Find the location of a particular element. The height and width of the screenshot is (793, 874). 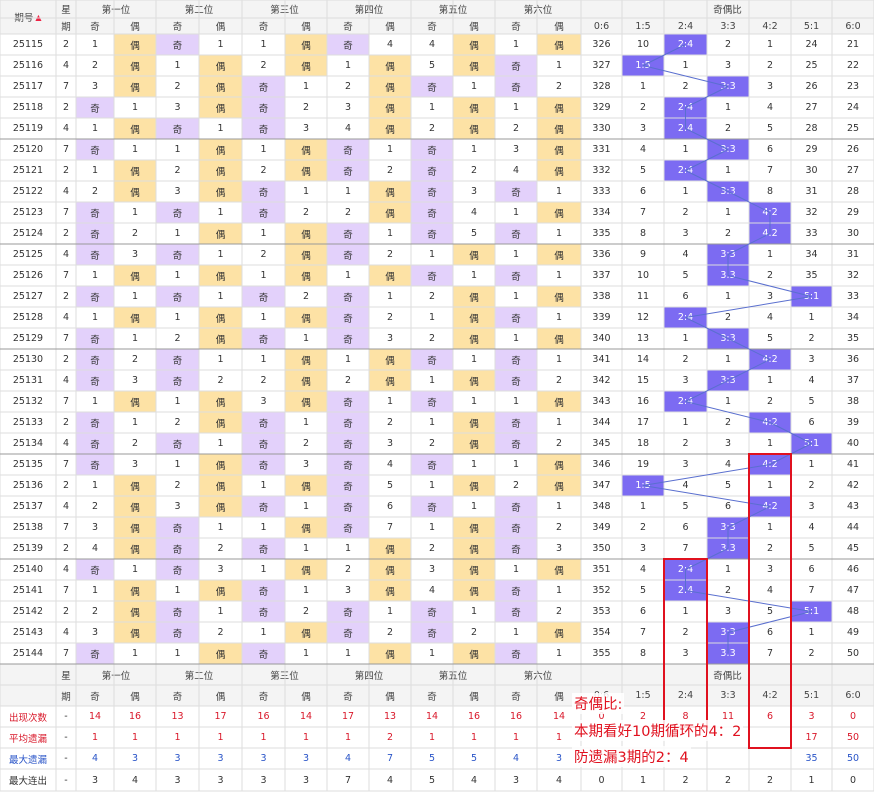

odd-header: 奇 is located at coordinates (432, 26).